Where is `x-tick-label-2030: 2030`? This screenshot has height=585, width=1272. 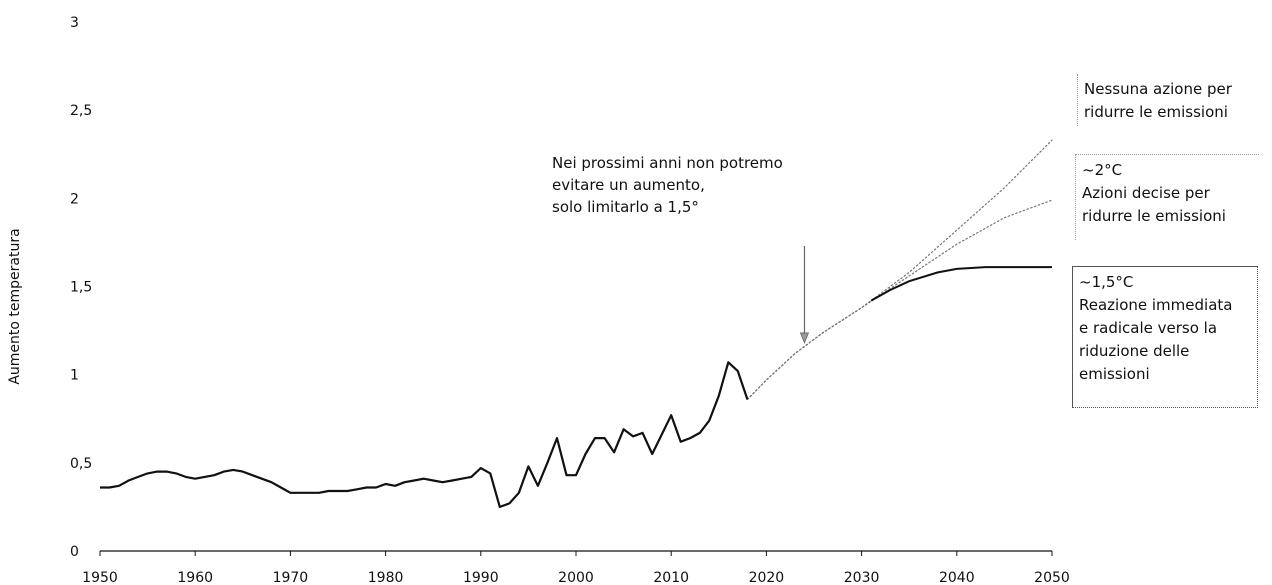
x-tick-label-2030: 2030 is located at coordinates (862, 577).